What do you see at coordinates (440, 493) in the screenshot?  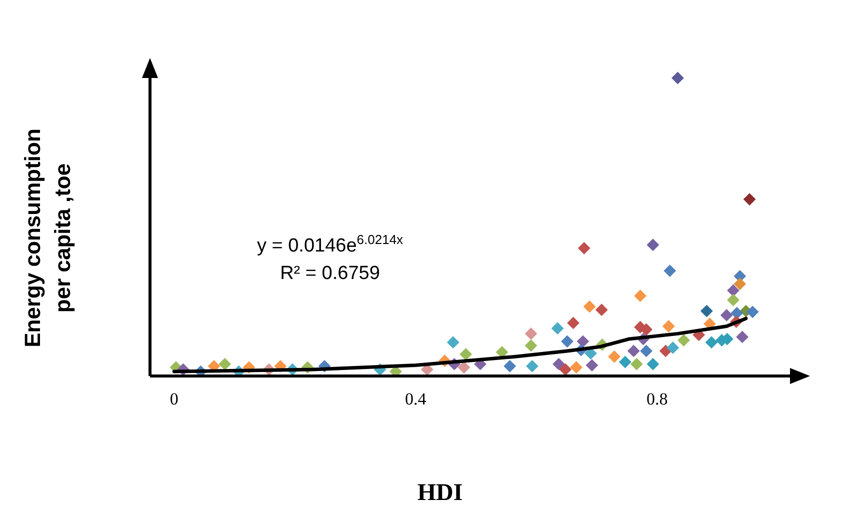 I see `x-axis-title: HDI` at bounding box center [440, 493].